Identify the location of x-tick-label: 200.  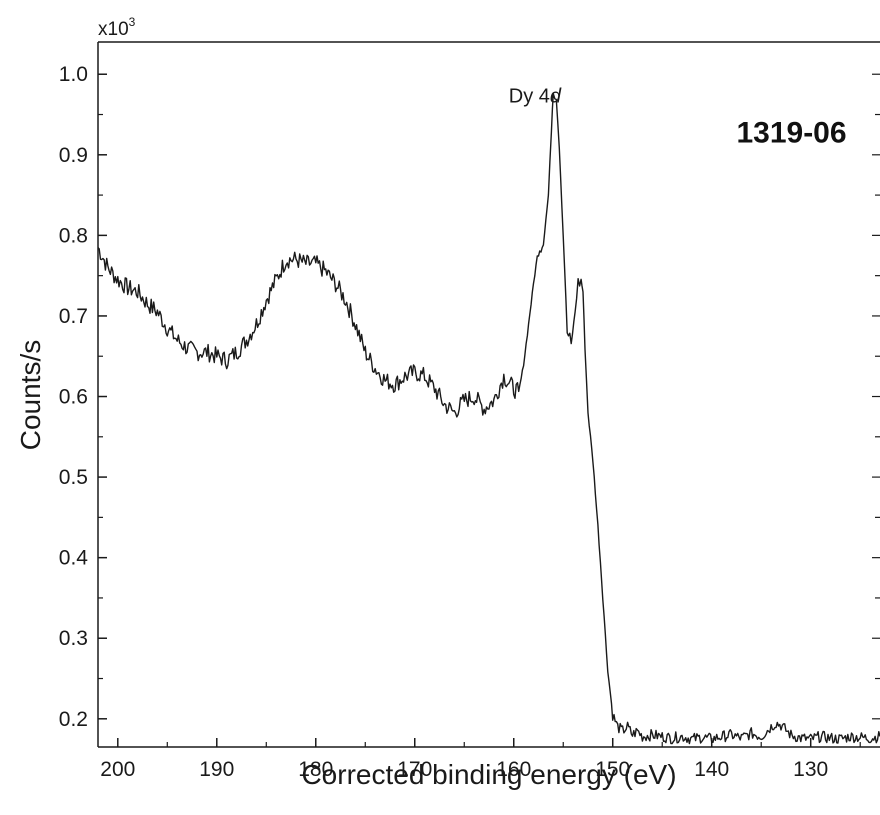
(117, 769).